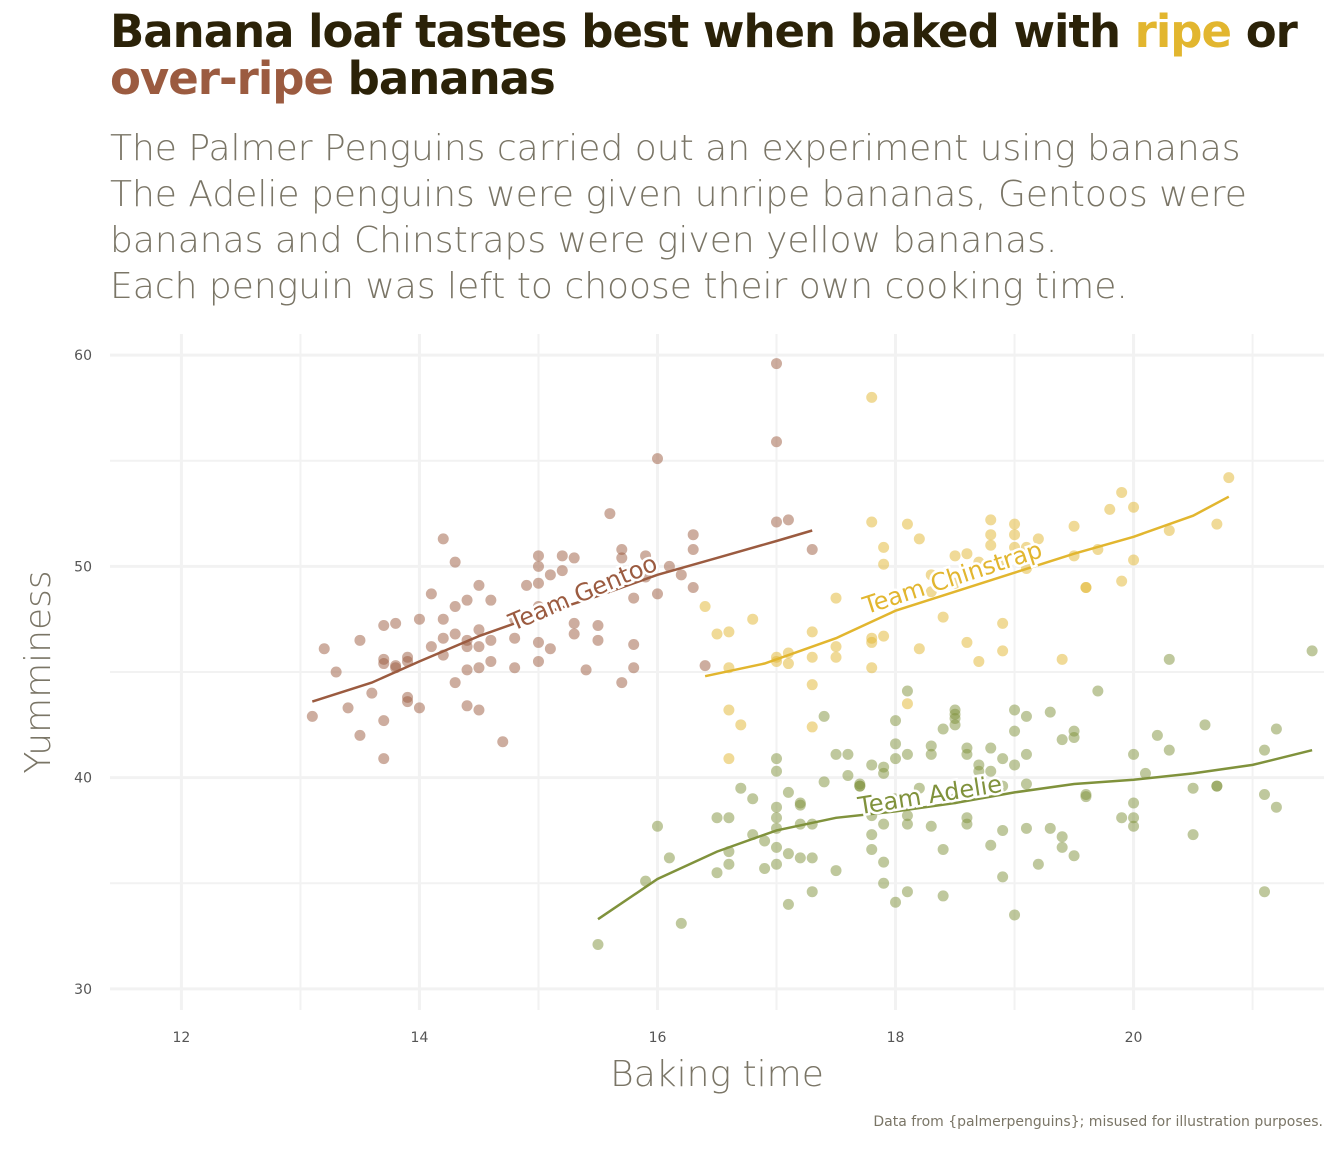 This screenshot has height=1152, width=1344. What do you see at coordinates (83, 779) in the screenshot?
I see `y-tick-label: 40` at bounding box center [83, 779].